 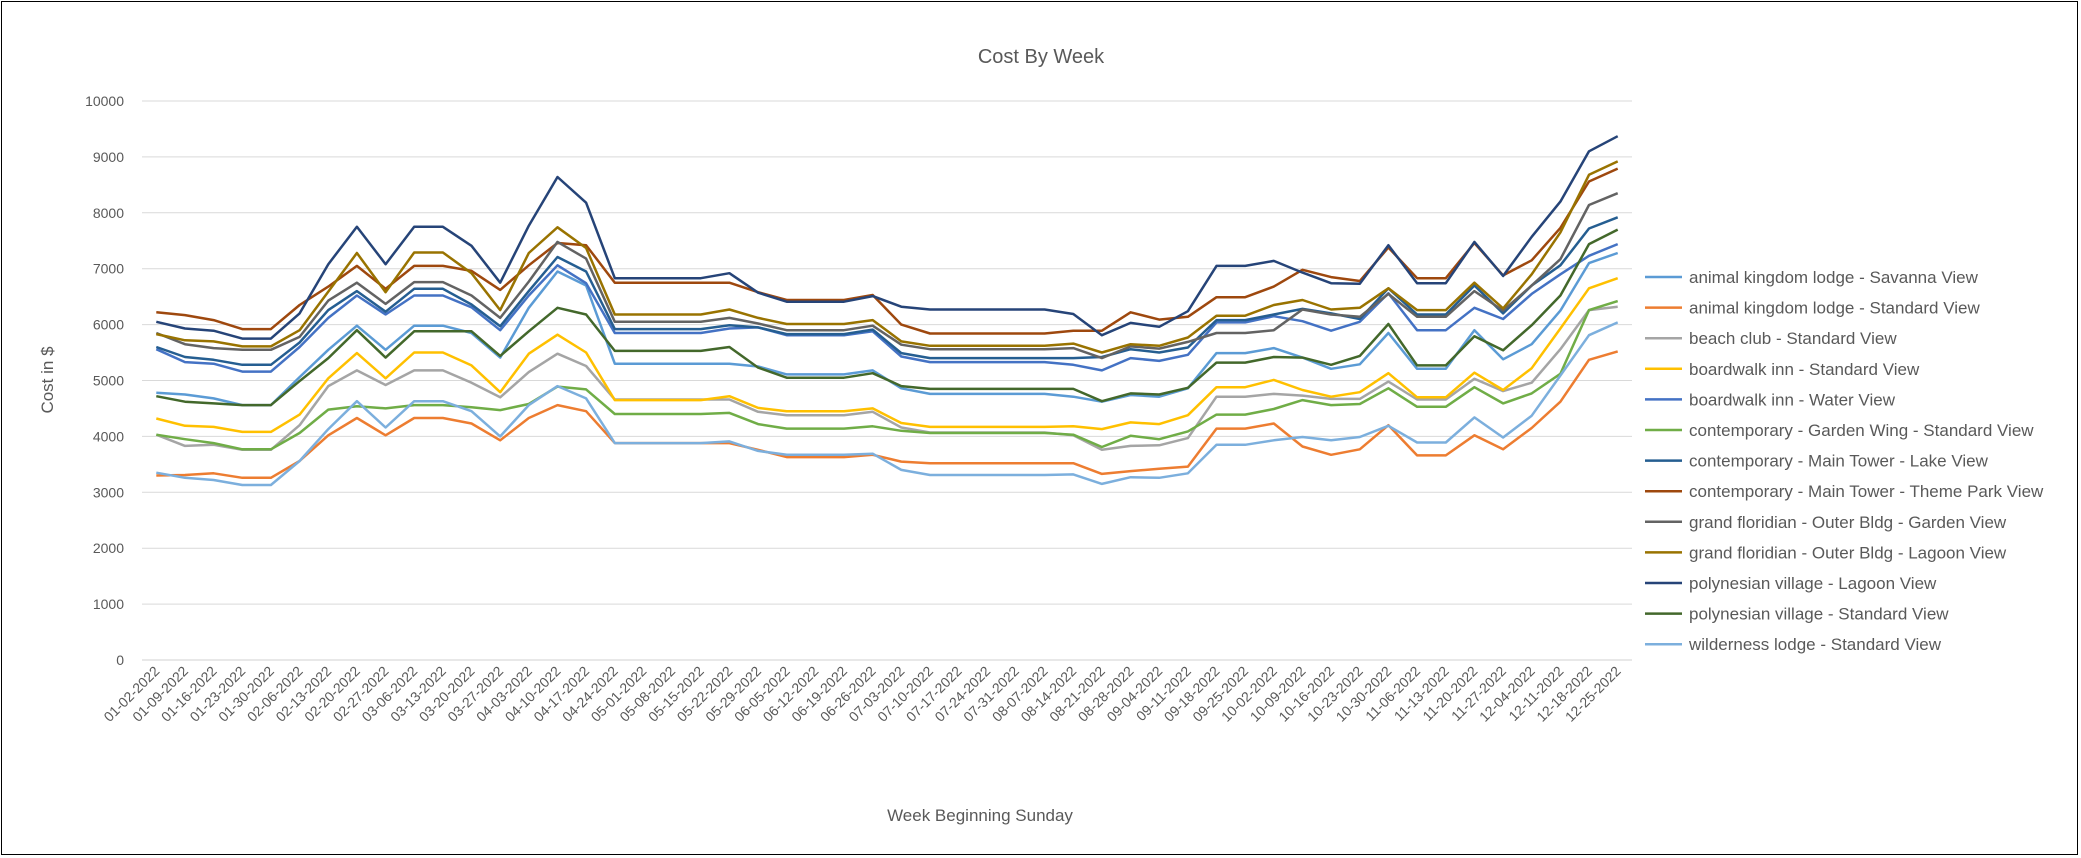 What do you see at coordinates (108, 548) in the screenshot?
I see `y-tick-label: 2000` at bounding box center [108, 548].